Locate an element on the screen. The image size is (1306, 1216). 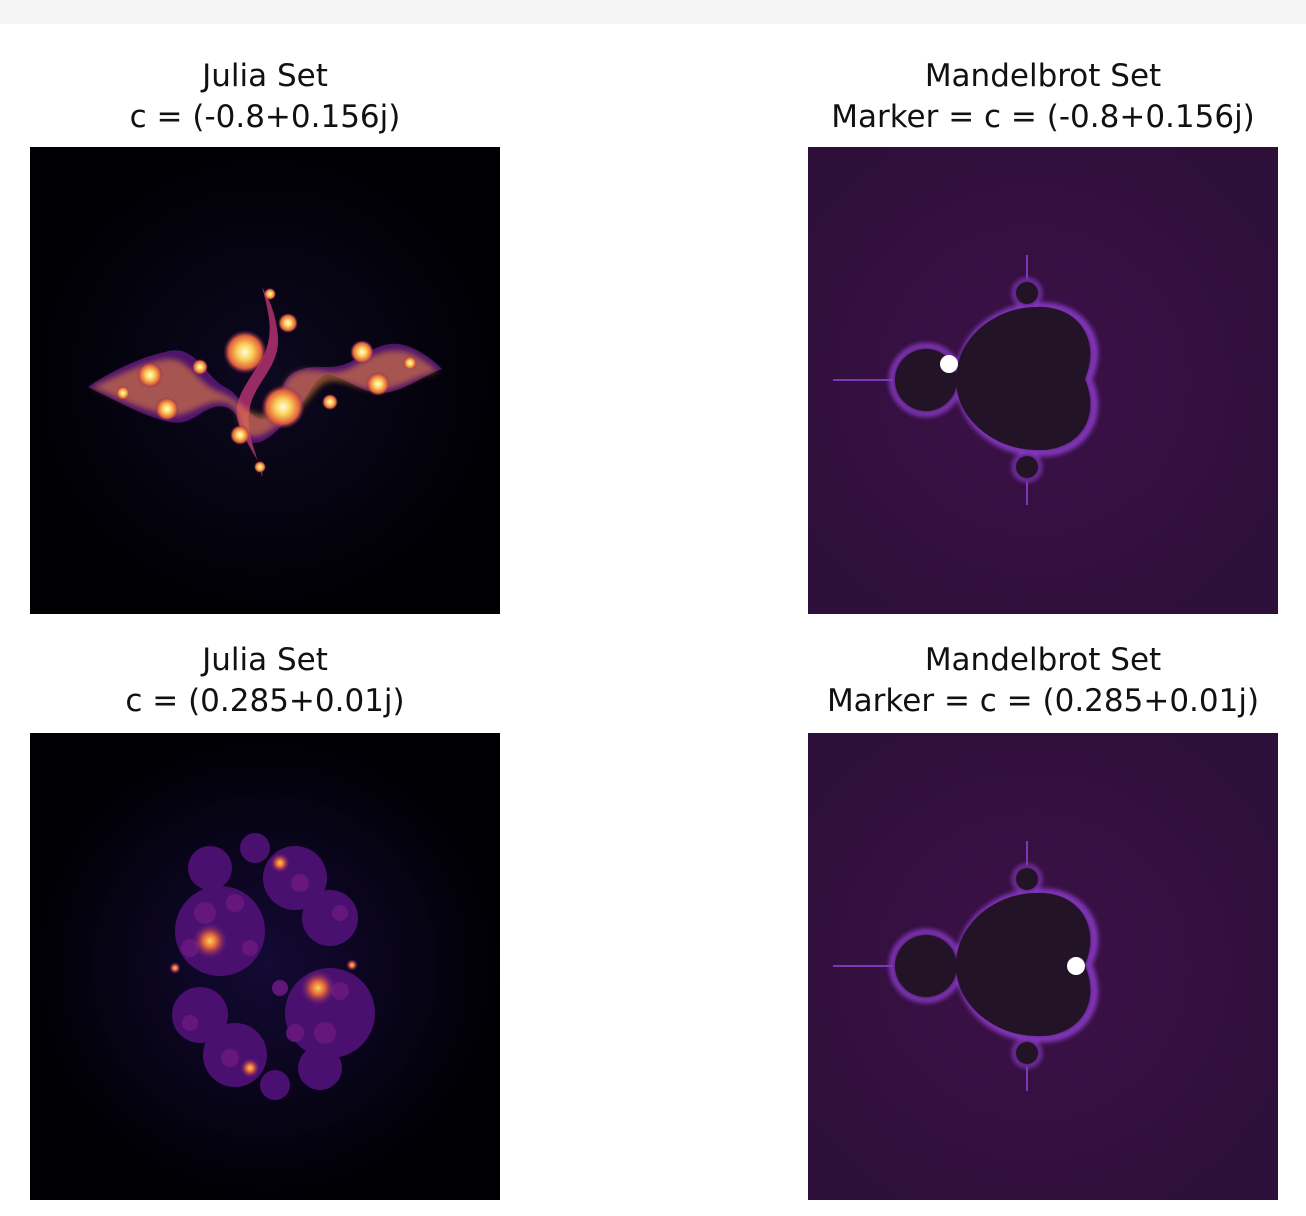
mandelbrot-plot-1-svg is located at coordinates (1043, 380).